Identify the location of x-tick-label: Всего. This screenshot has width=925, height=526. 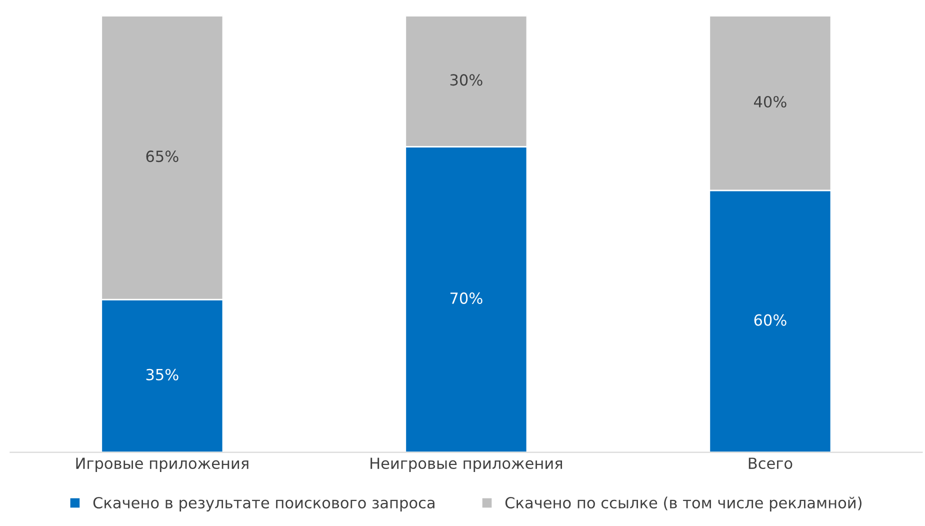
(770, 464).